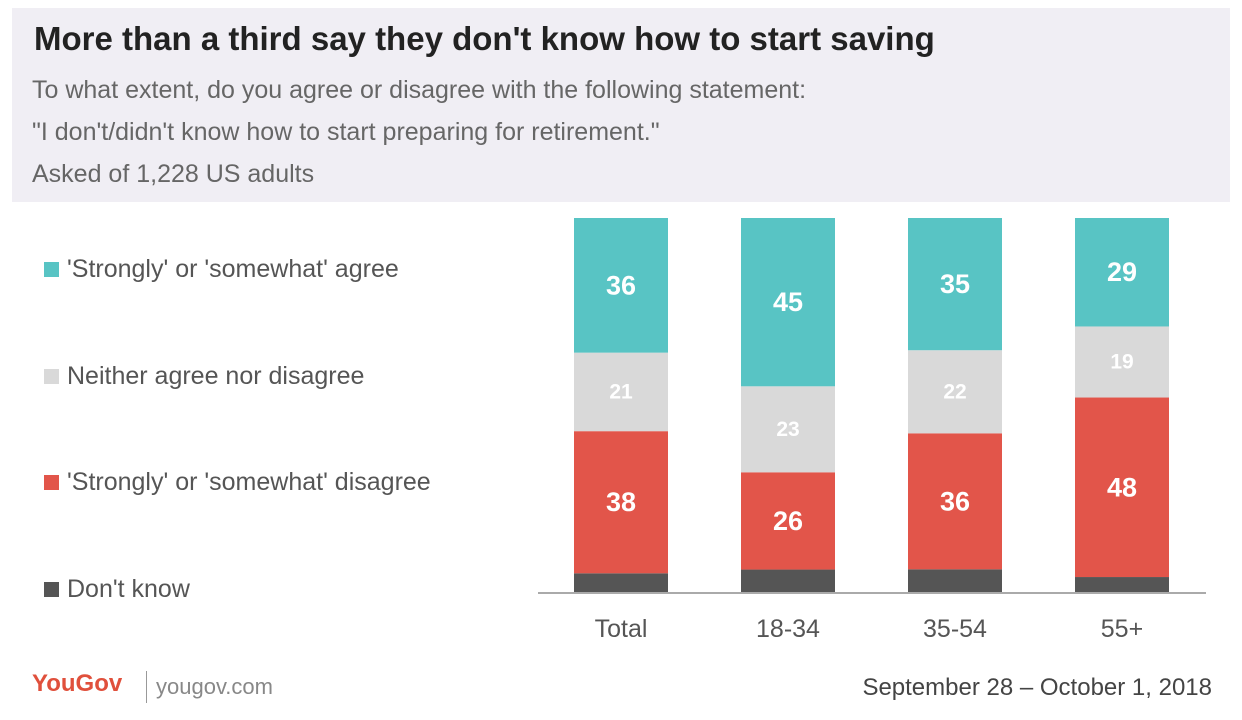 This screenshot has height=720, width=1242. I want to click on legend-item-disagree: 'Strongly' or 'somewhat' disagree, so click(237, 482).